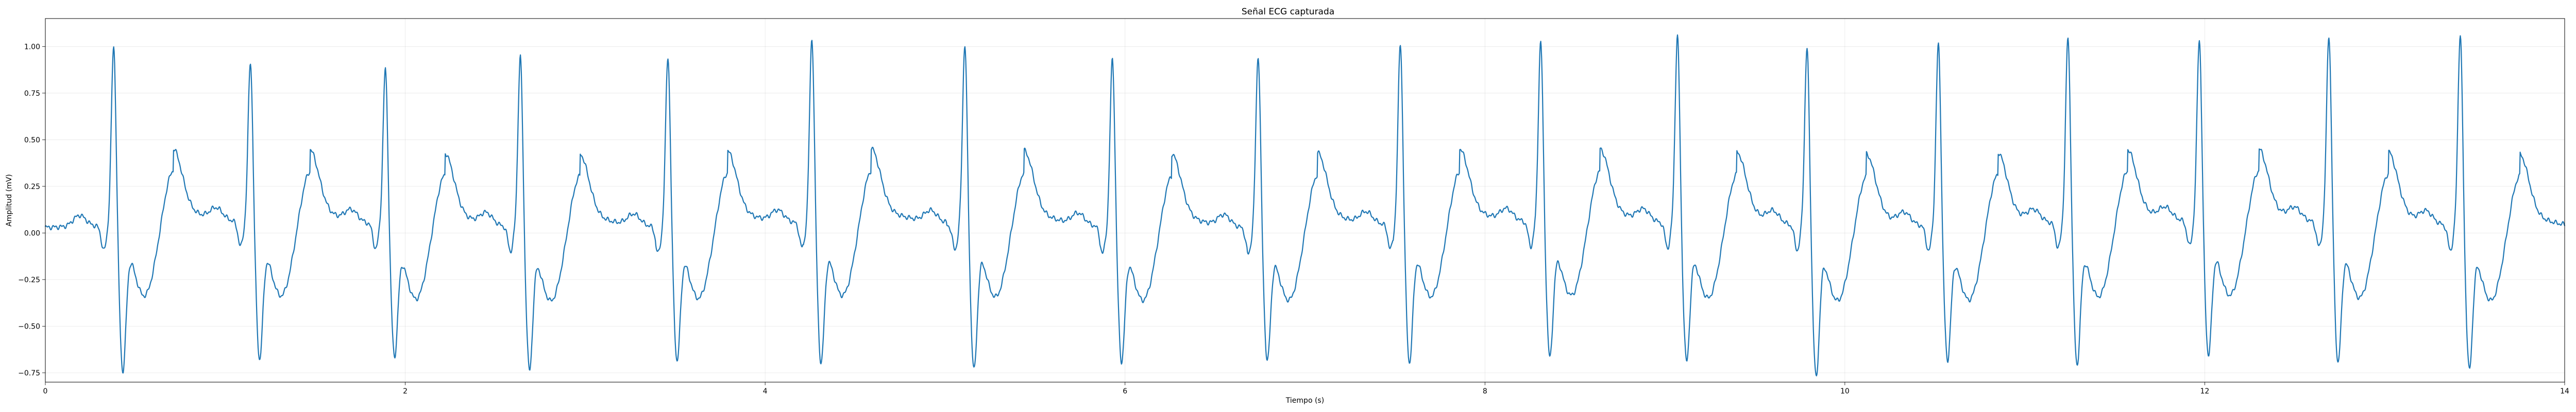 The image size is (2576, 412). Describe the element at coordinates (1485, 391) in the screenshot. I see `x-tick-label: 8` at that location.